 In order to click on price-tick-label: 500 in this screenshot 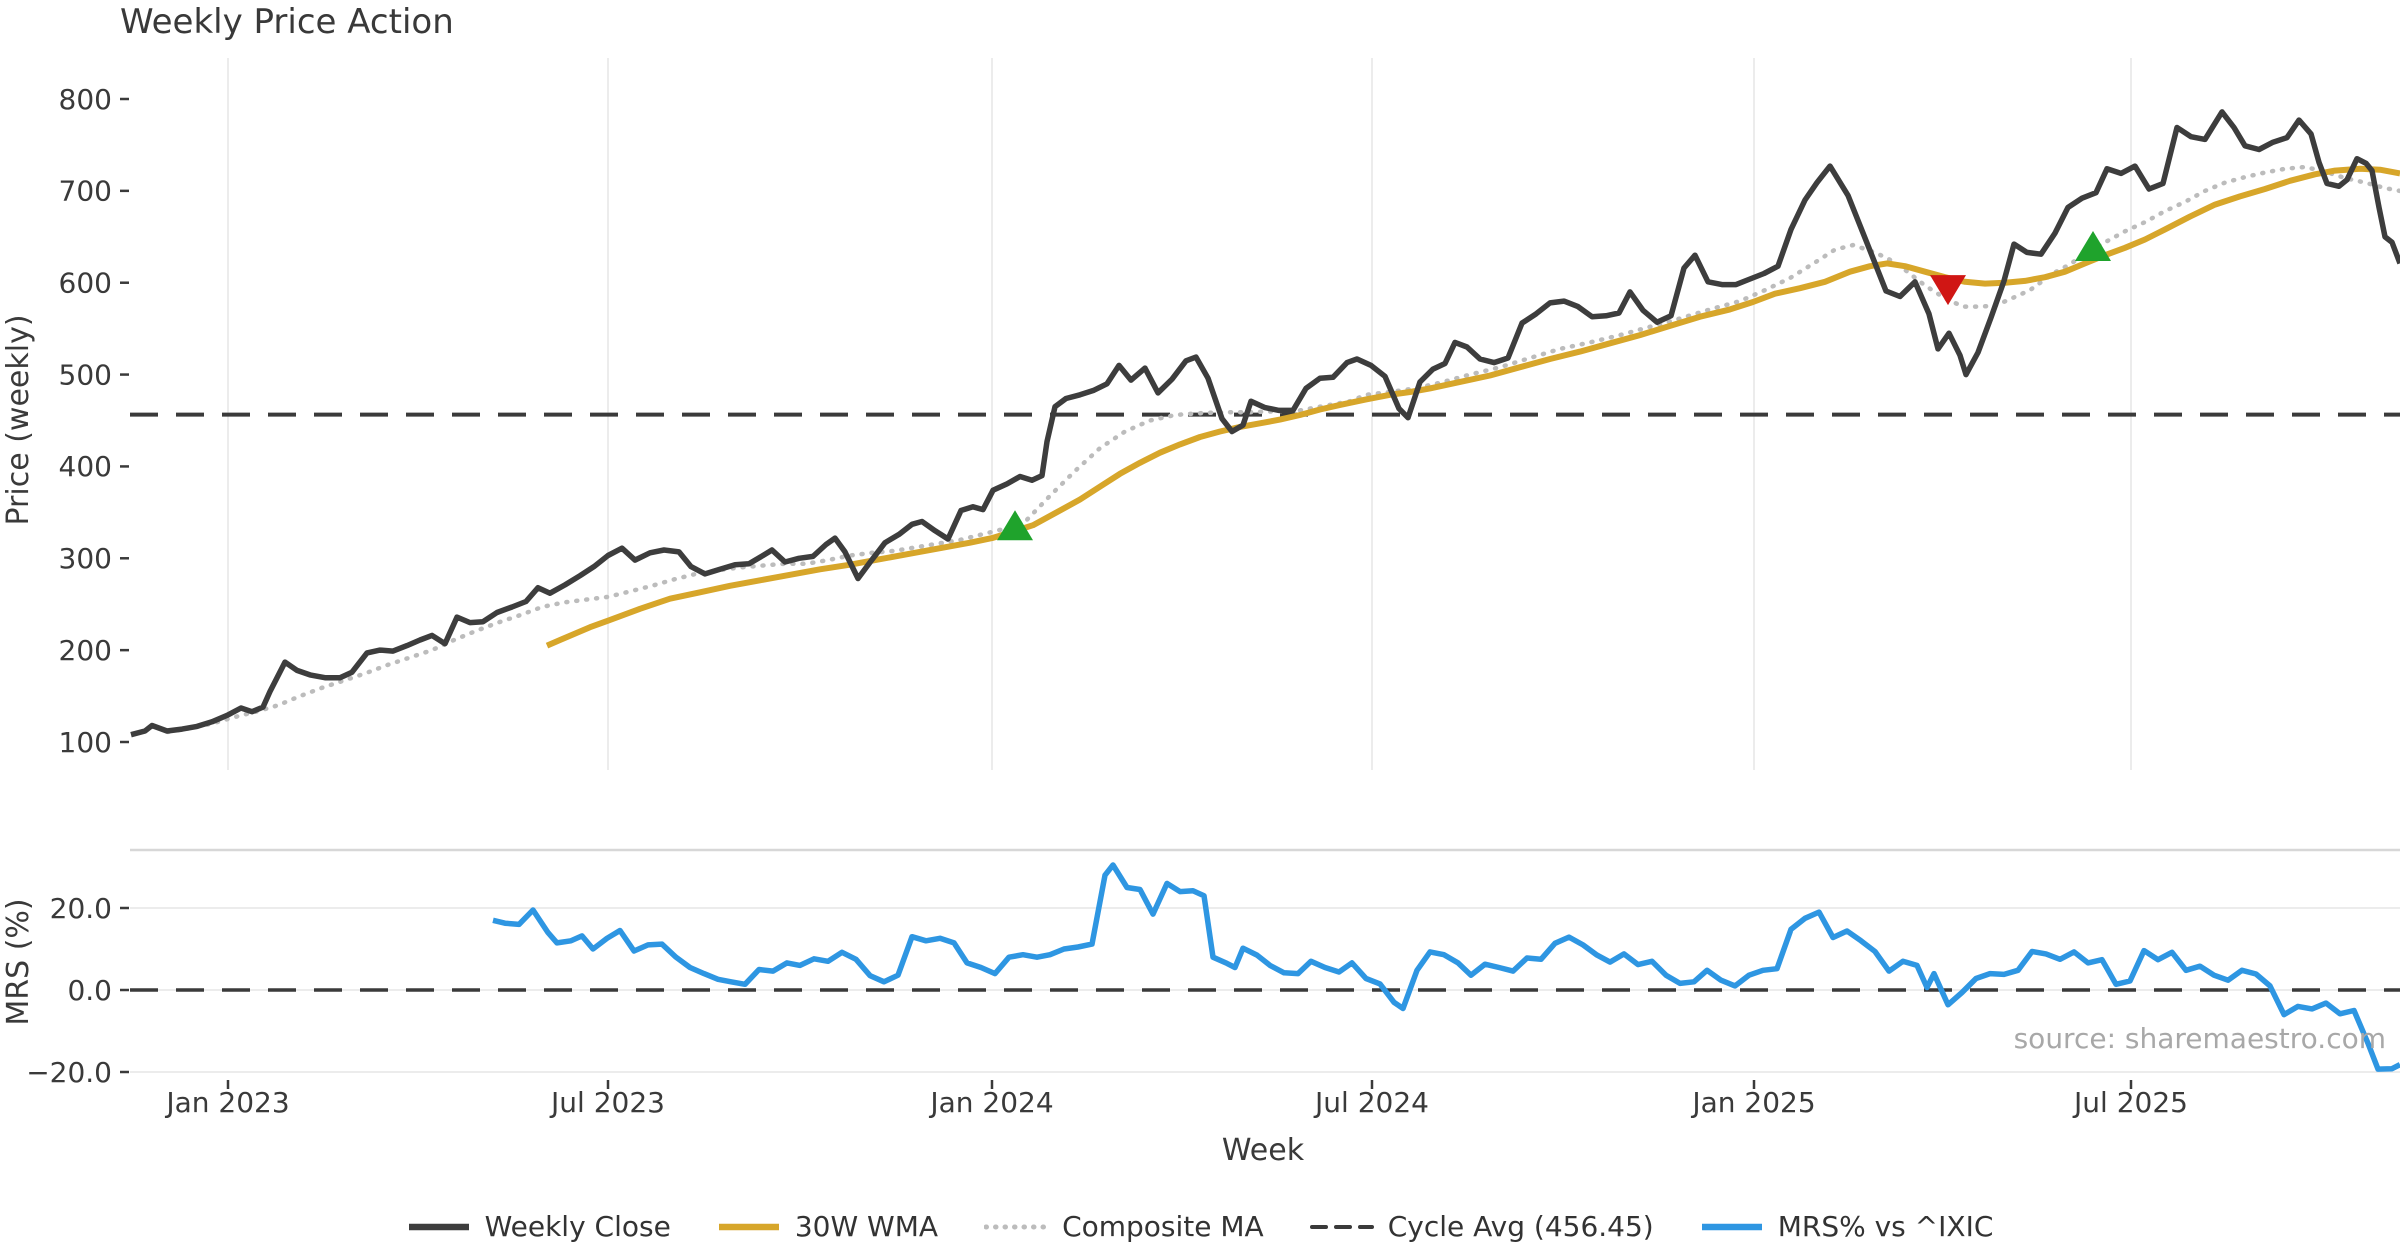, I will do `click(85, 374)`.